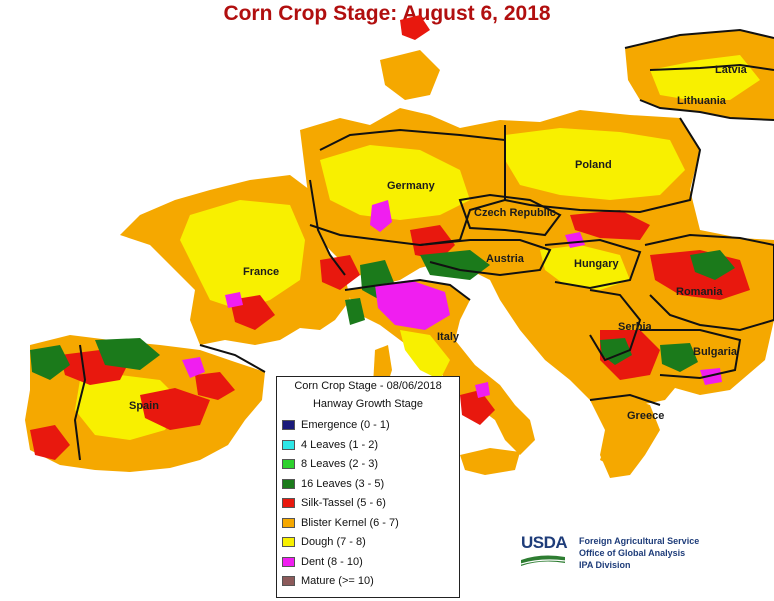 The image size is (774, 601). Describe the element at coordinates (715, 352) in the screenshot. I see `label-bulgaria: Bulgaria` at that location.